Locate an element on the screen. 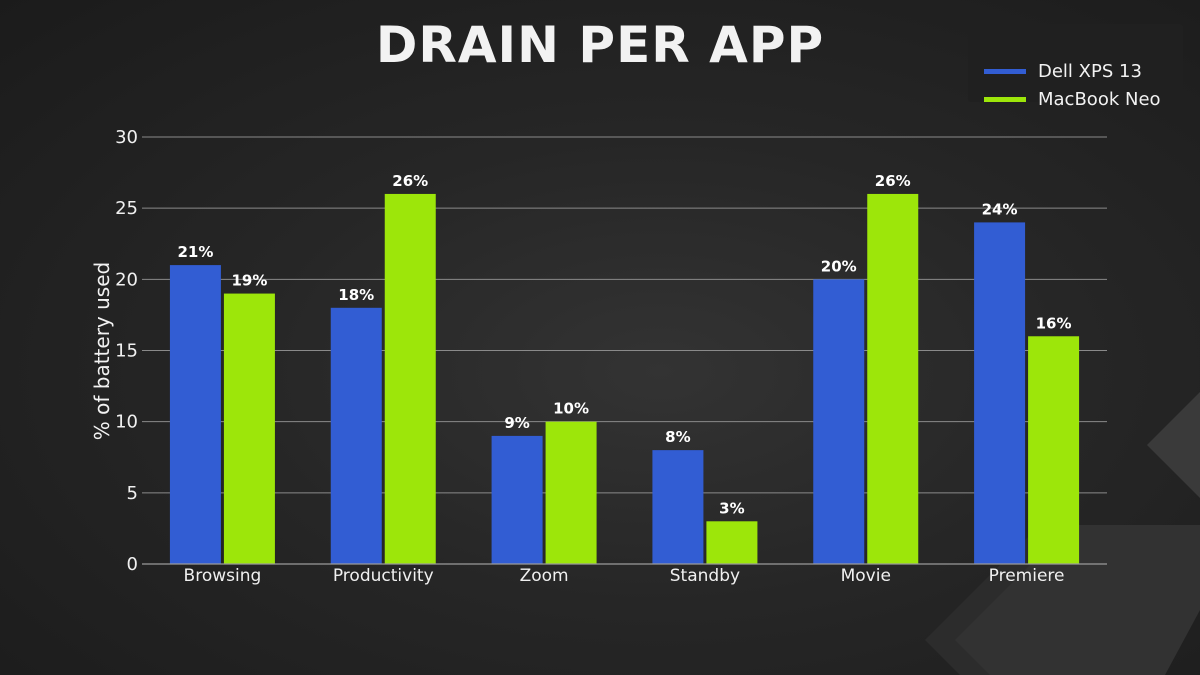 The height and width of the screenshot is (675, 1200). legend: Dell XPS 13 MacBook Neo is located at coordinates (1075, 67).